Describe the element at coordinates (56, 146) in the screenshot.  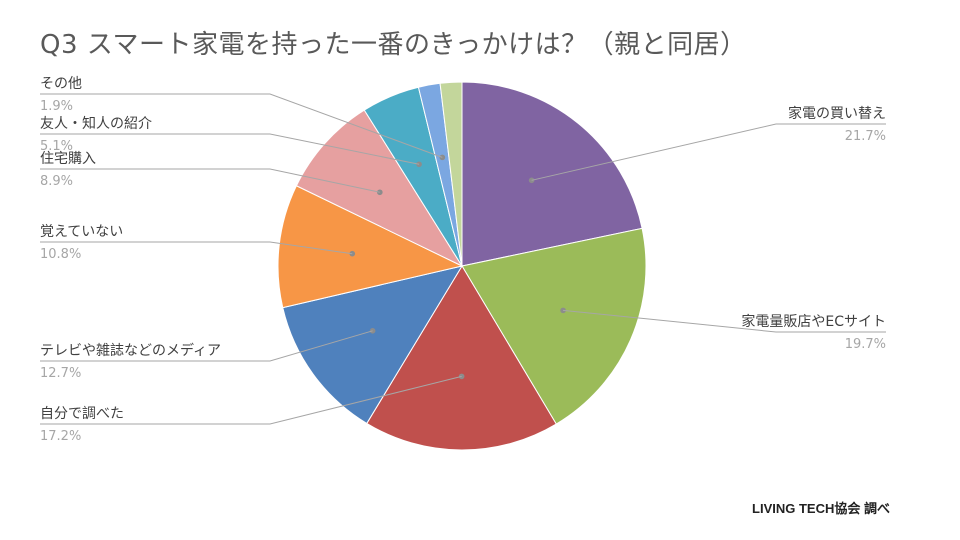
I see `slice-value: 5.1%` at that location.